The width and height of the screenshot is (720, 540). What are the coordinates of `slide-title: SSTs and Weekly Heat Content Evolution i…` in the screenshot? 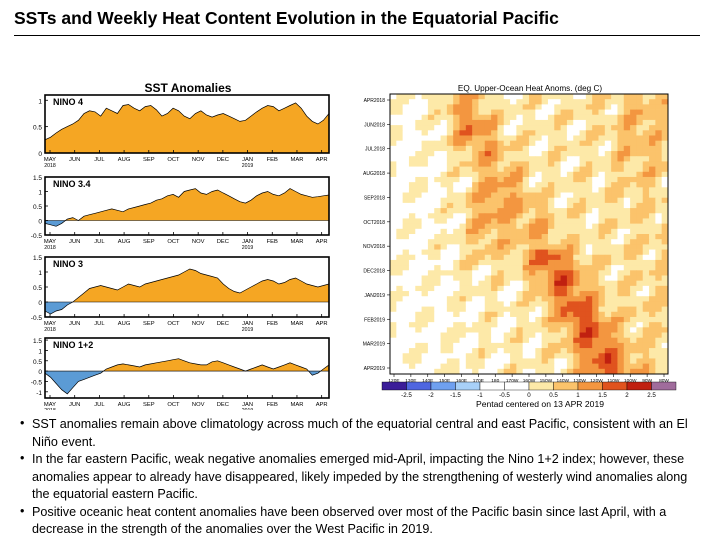 It's located at (286, 18).